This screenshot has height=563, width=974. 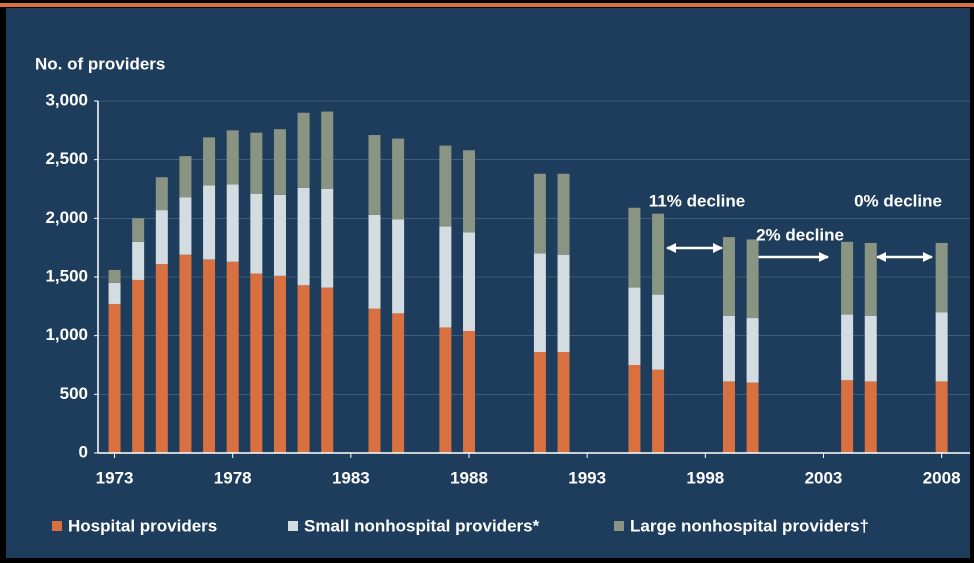 What do you see at coordinates (824, 477) in the screenshot?
I see `x-tick-label: 2003` at bounding box center [824, 477].